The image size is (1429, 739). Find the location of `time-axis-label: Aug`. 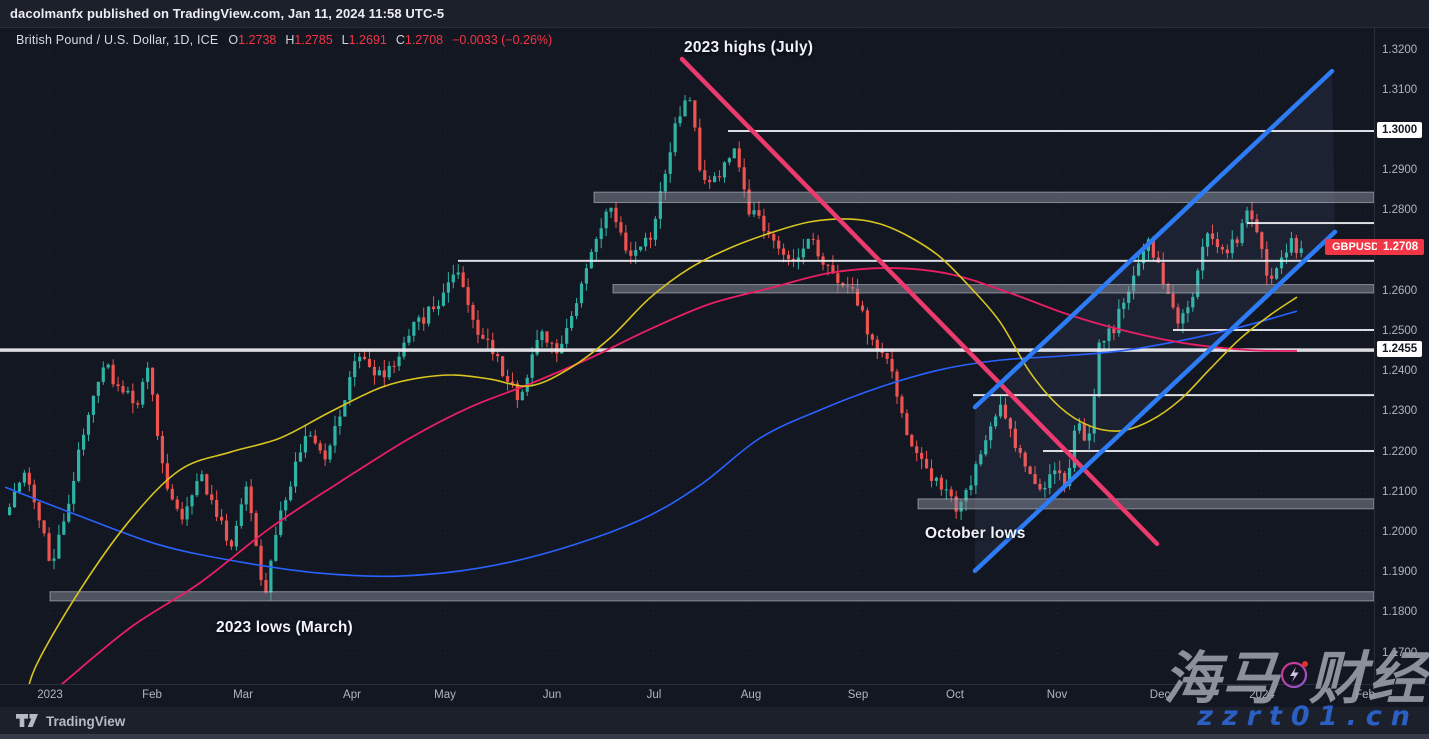

time-axis-label: Aug is located at coordinates (751, 695).